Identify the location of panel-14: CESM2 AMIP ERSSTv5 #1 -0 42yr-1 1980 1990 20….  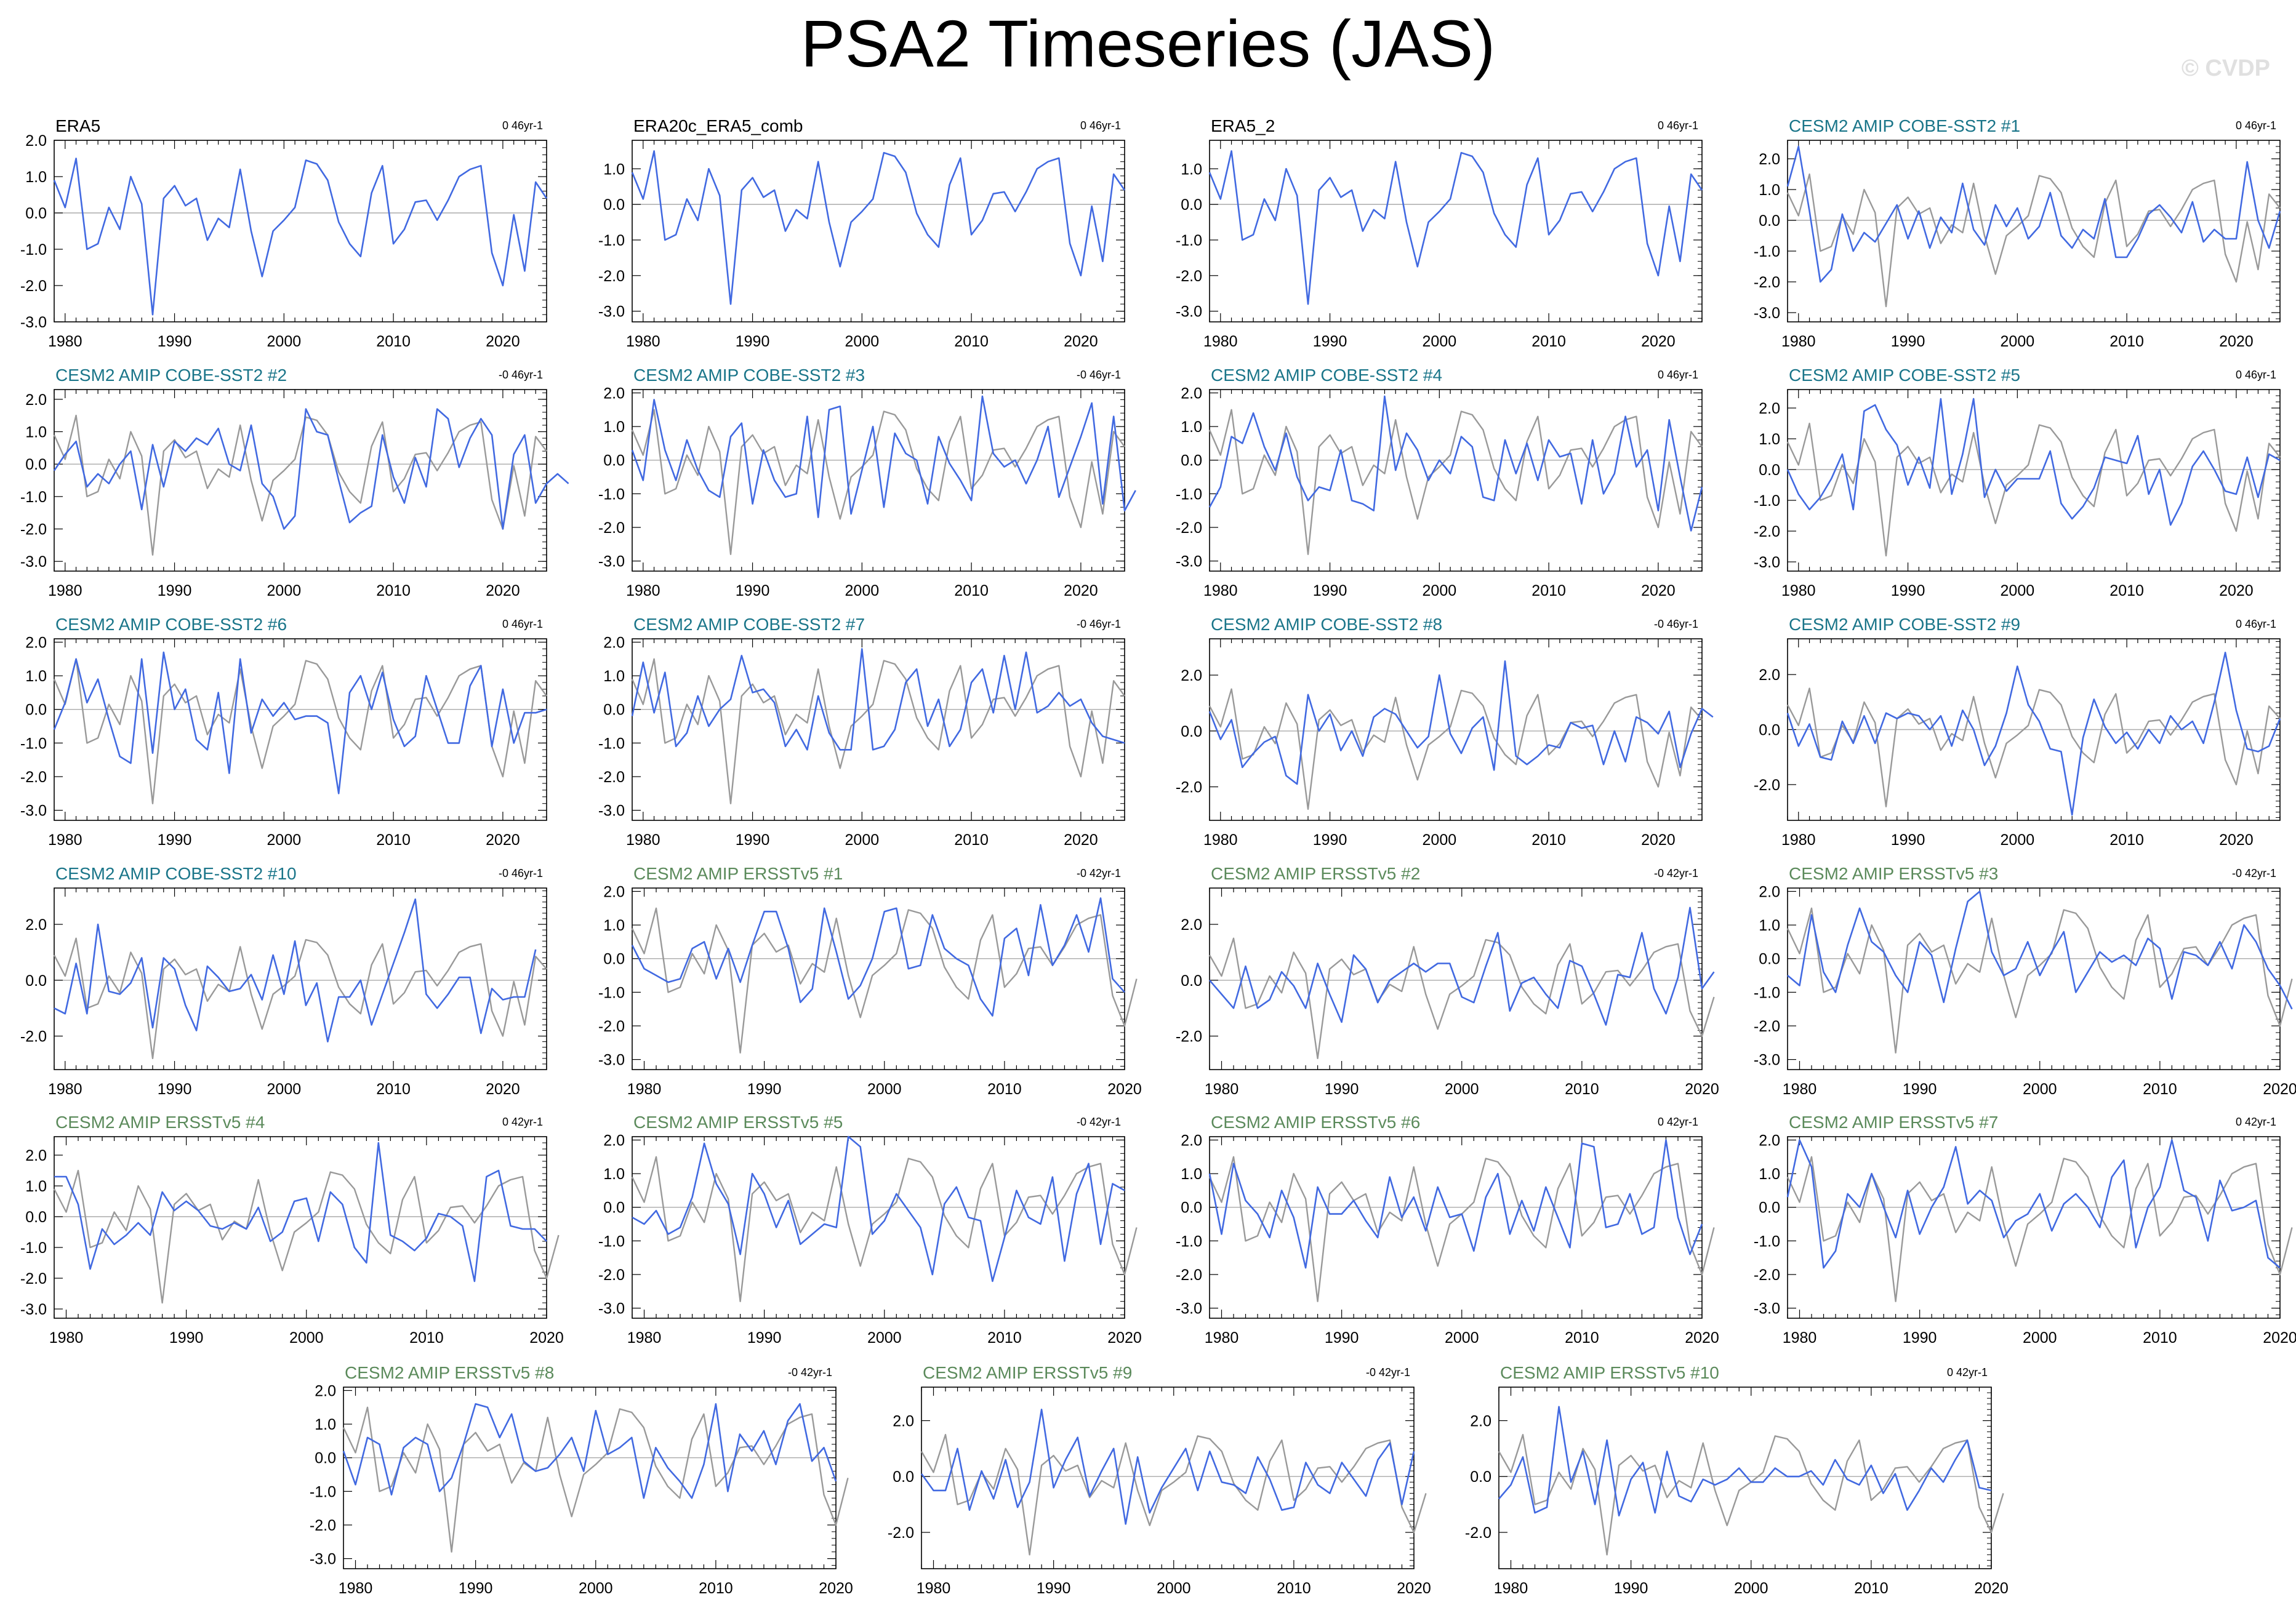
(870, 981).